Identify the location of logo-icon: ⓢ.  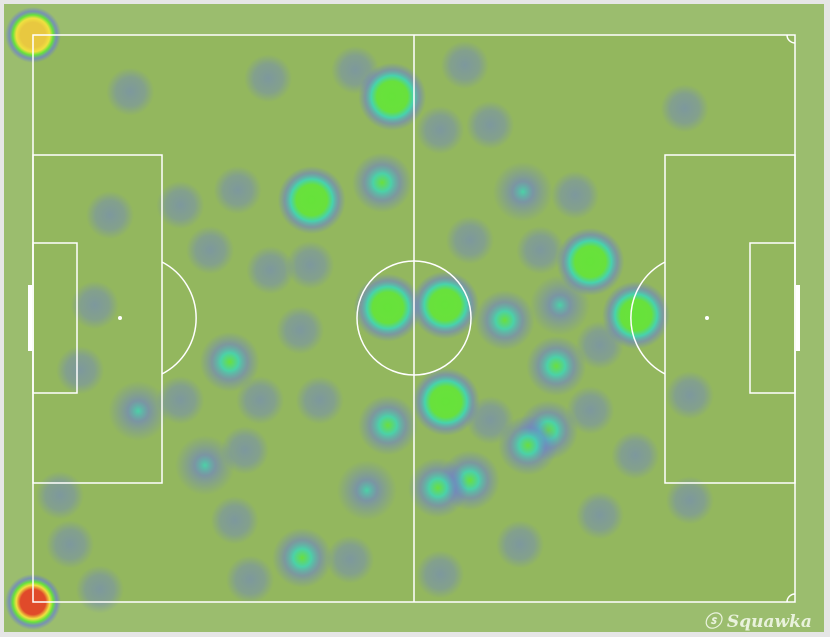
(712, 622).